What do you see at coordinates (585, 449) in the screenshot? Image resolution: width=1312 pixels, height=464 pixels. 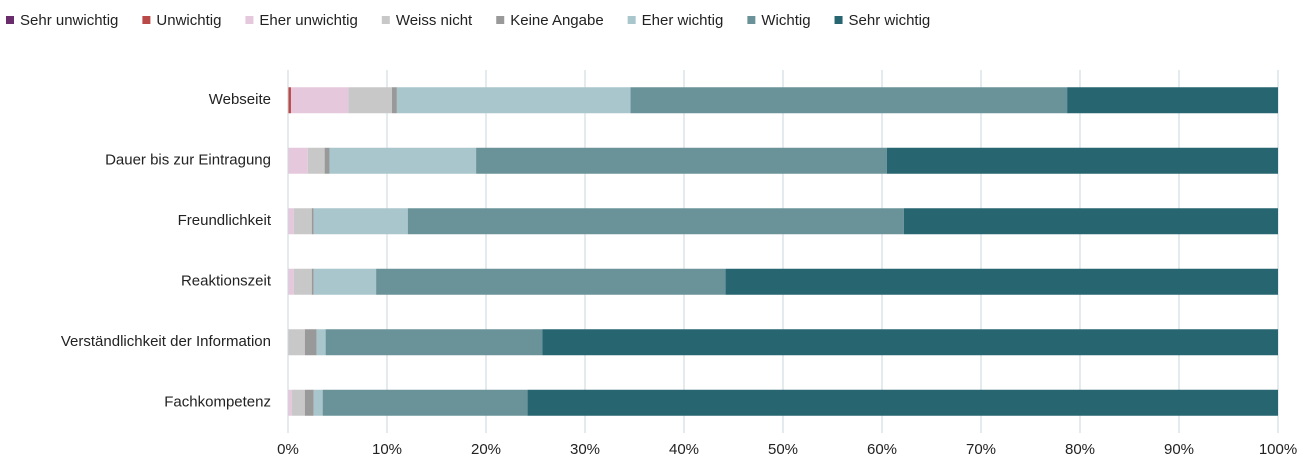 I see `x-tick-label: 30%` at bounding box center [585, 449].